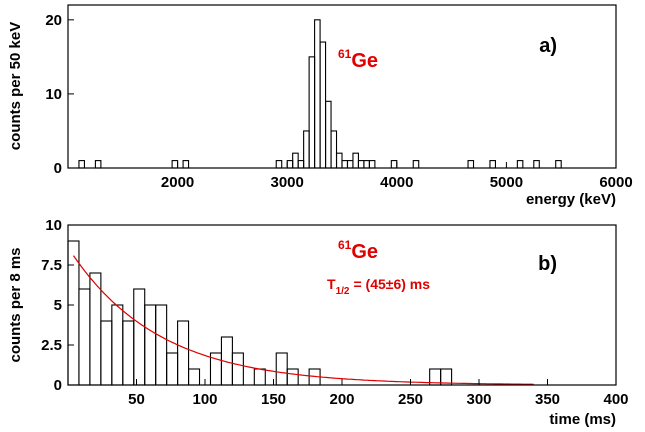  Describe the element at coordinates (341, 399) in the screenshot. I see `x-tick-label: 200` at that location.